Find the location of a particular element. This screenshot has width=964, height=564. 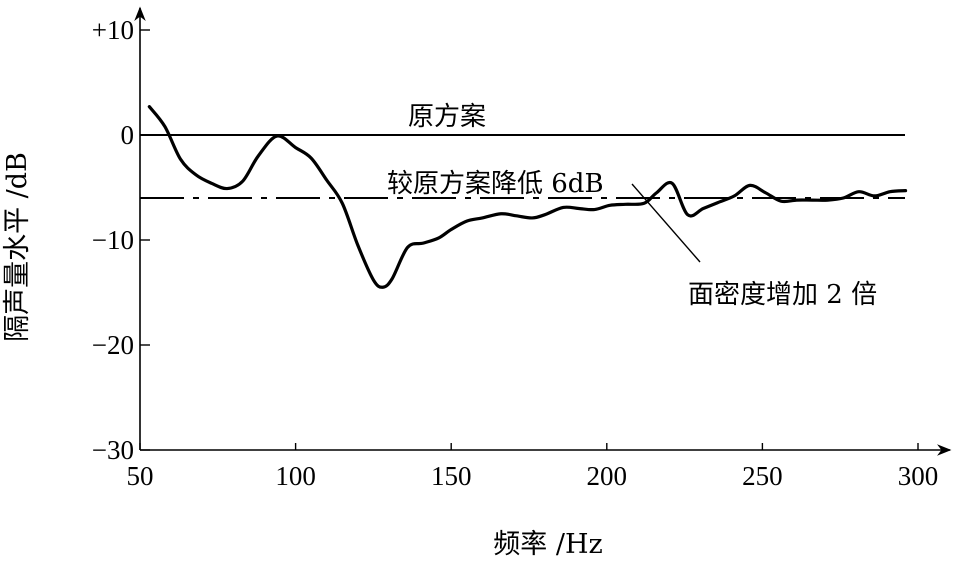

x-ticks: 50 100 150 200 250 300 is located at coordinates (533, 467).